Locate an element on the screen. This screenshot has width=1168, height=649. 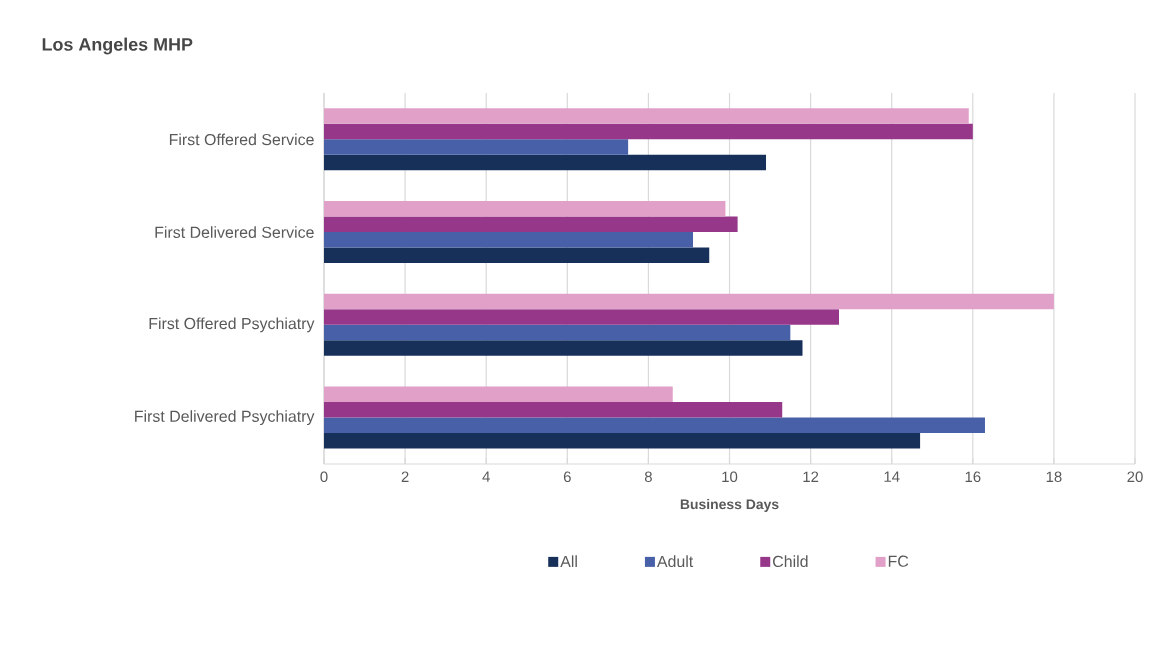
x-tick-label: 2 is located at coordinates (405, 476).